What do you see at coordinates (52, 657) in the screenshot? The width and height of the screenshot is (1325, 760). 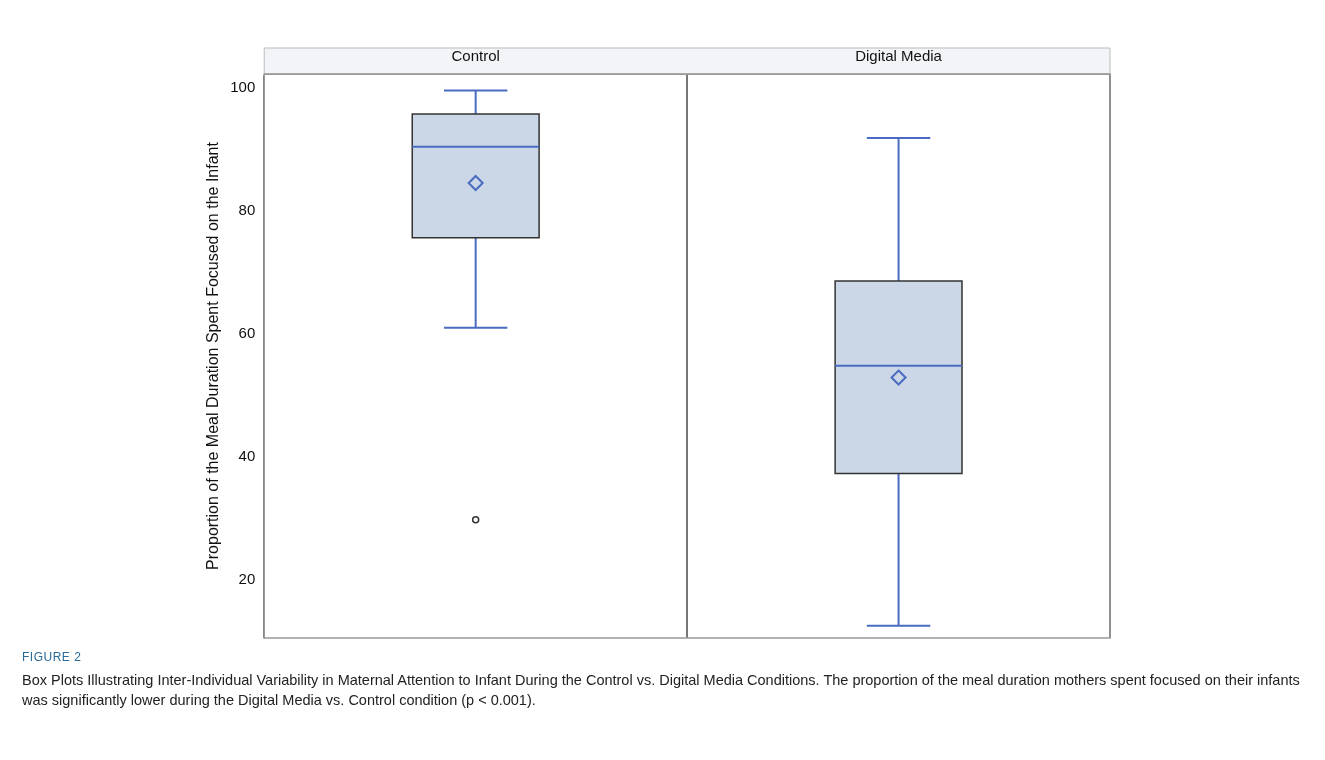 I see `caption: FIGURE 2` at bounding box center [52, 657].